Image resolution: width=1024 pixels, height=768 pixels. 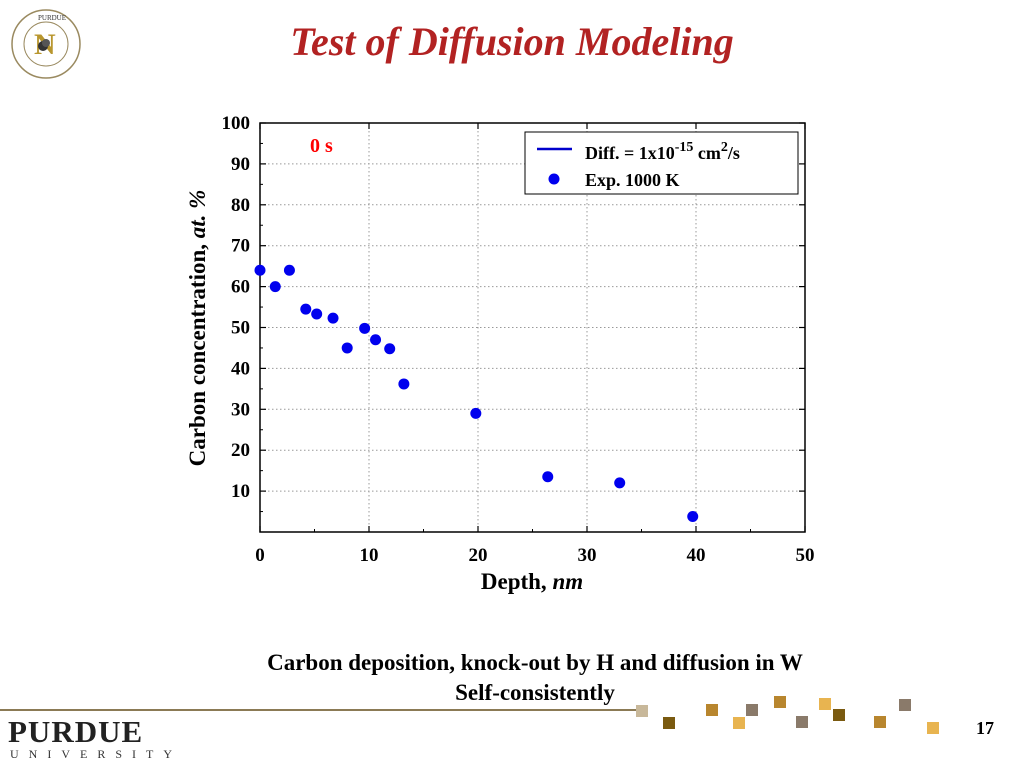 I want to click on x-tick-label: 50, so click(x=805, y=555).